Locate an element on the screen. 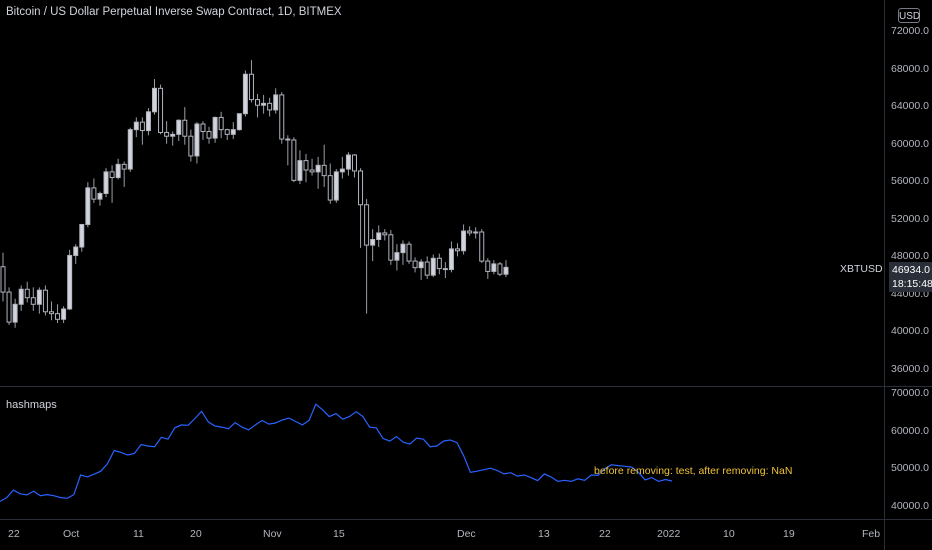 The width and height of the screenshot is (932, 550). price-axis-label: 56000.0 is located at coordinates (910, 181).